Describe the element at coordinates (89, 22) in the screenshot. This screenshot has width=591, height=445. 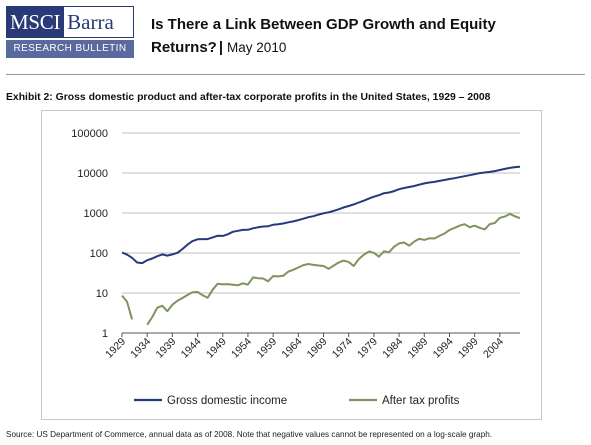
I see `logo-barra-text: Barra` at that location.